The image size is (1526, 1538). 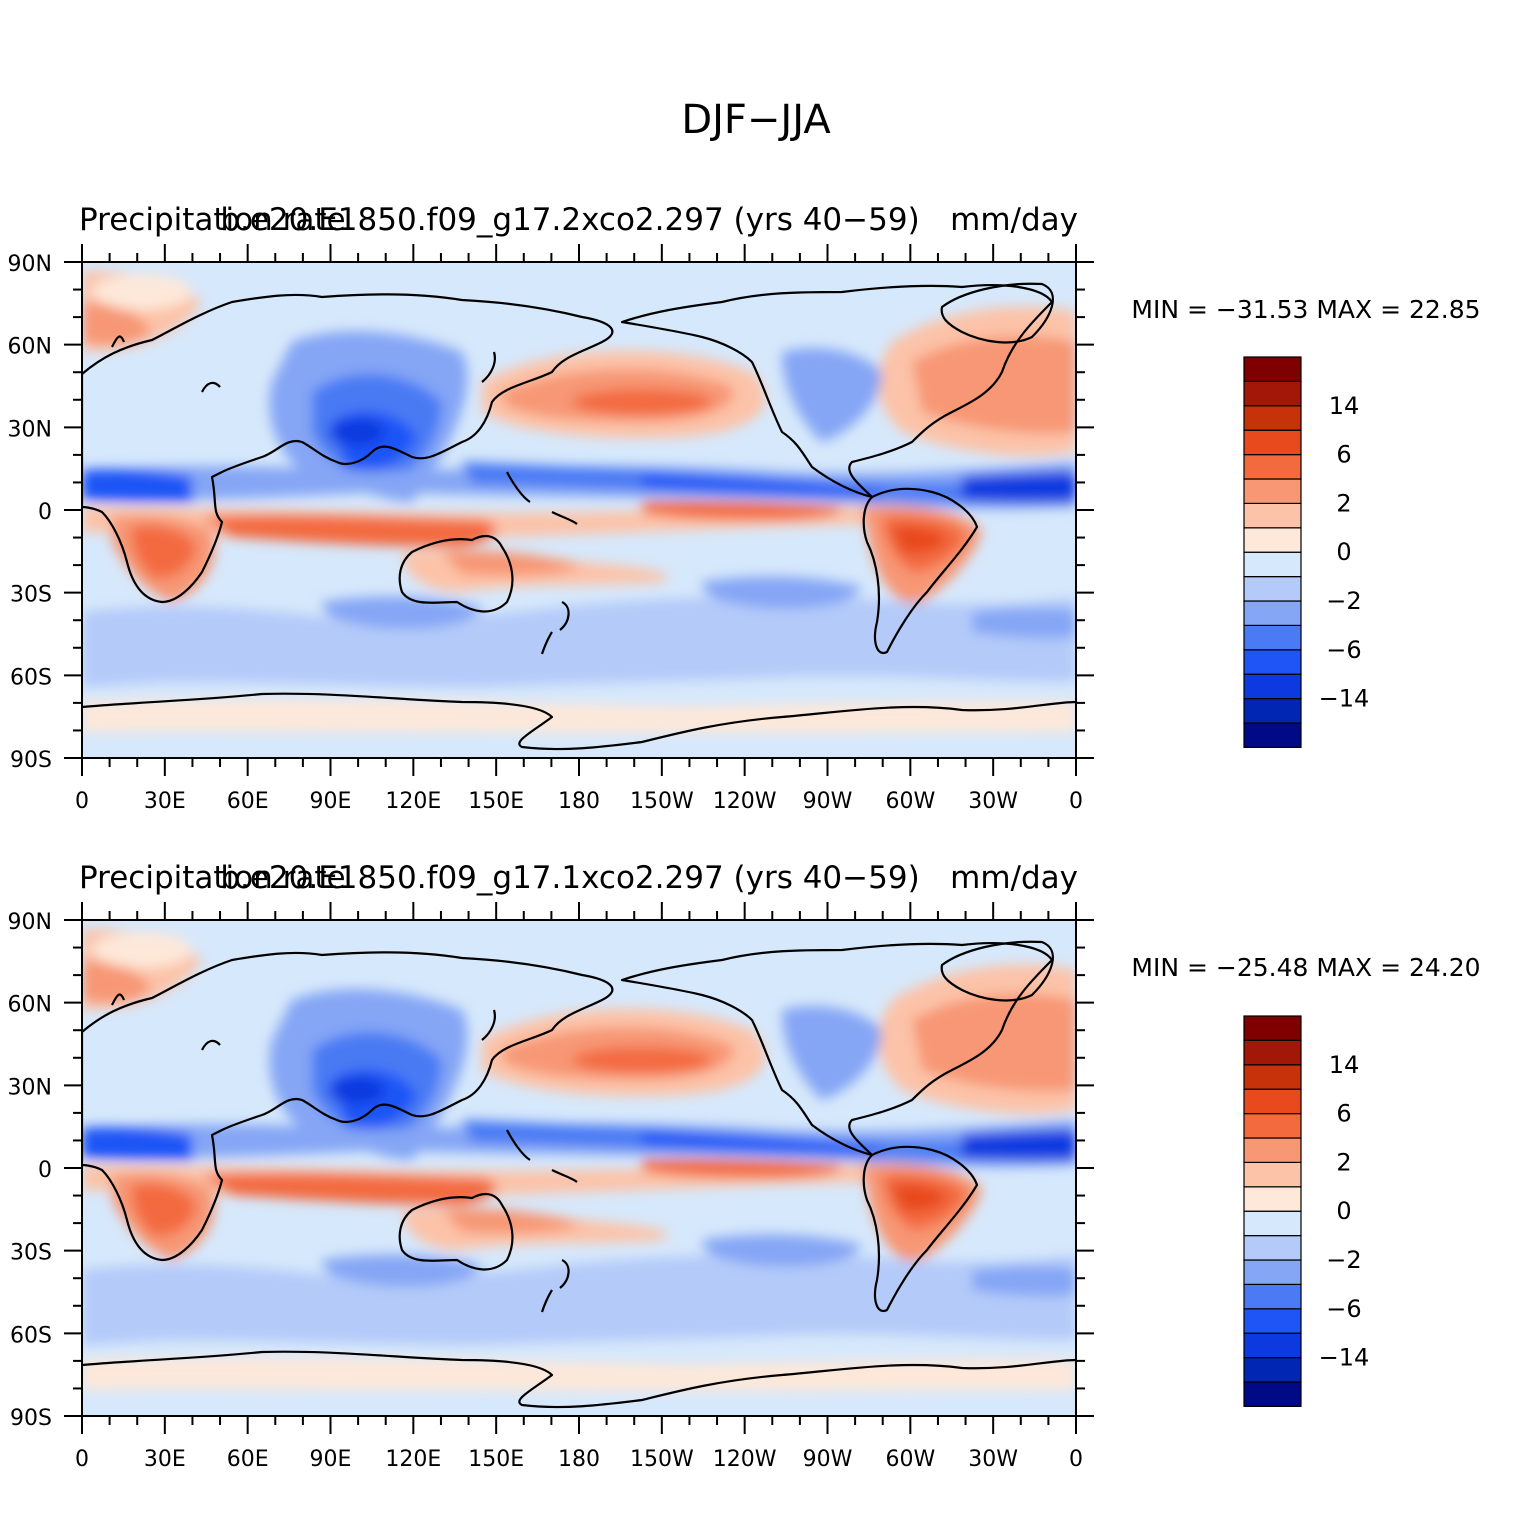 What do you see at coordinates (1305, 309) in the screenshot?
I see `panel-1-minmax: MIN = −31.53 MAX = 22.85` at bounding box center [1305, 309].